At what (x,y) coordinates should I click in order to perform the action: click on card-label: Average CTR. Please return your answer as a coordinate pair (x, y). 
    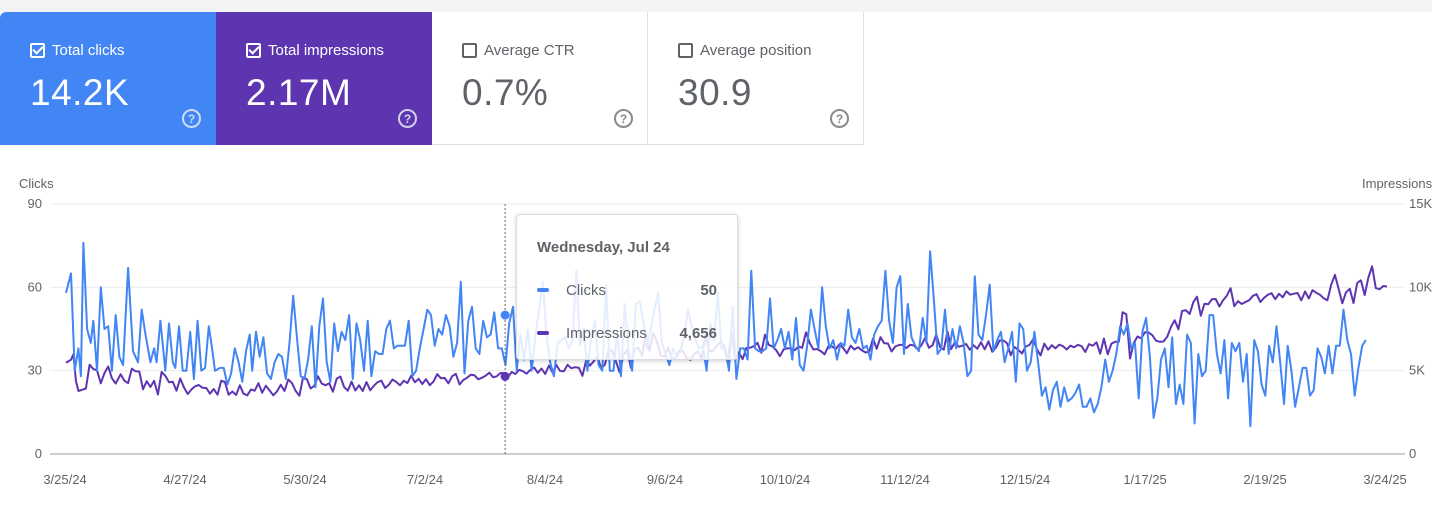
    Looking at the image, I should click on (529, 50).